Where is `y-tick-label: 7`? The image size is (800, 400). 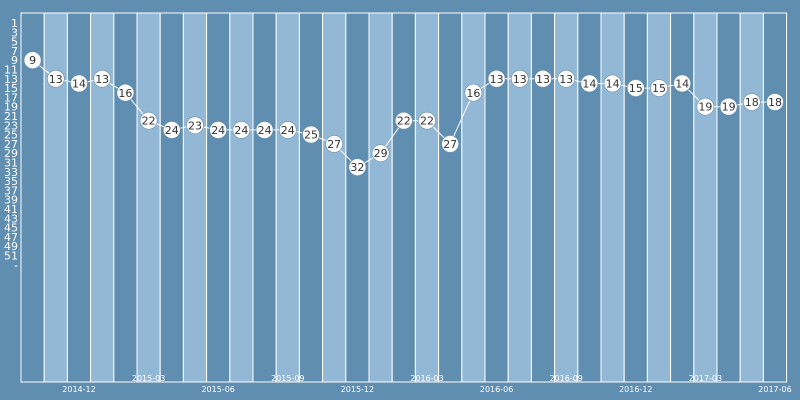
y-tick-label: 7 is located at coordinates (14, 51).